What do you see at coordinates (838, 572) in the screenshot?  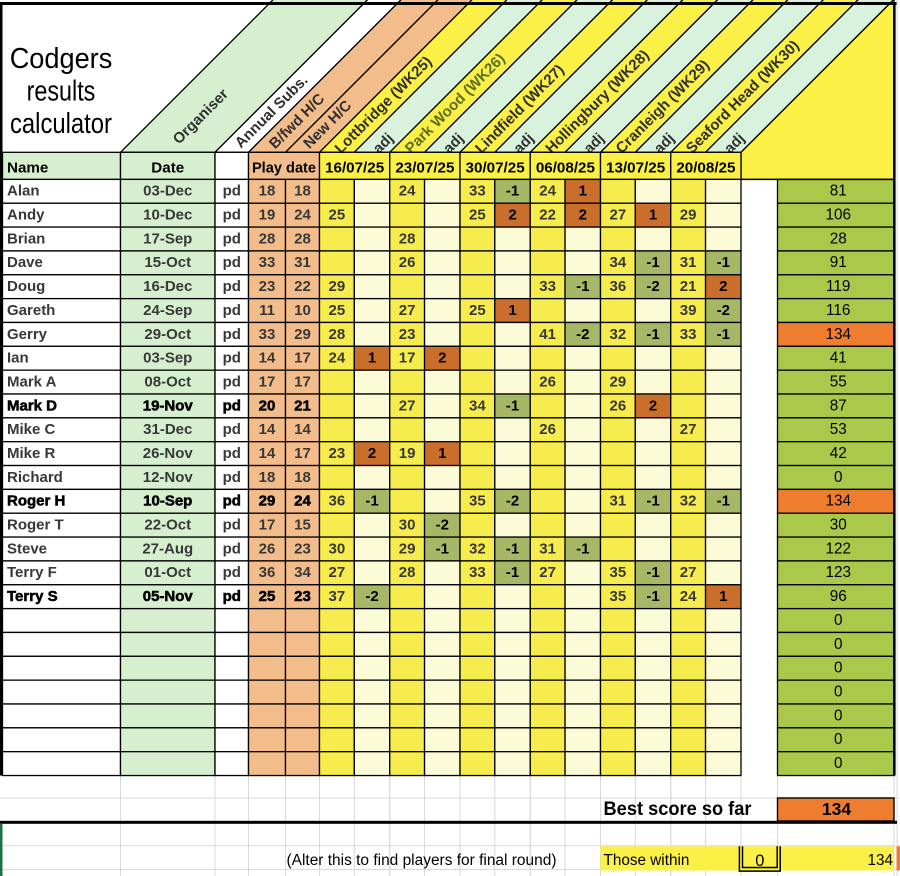 I see `svg-text: 123` at bounding box center [838, 572].